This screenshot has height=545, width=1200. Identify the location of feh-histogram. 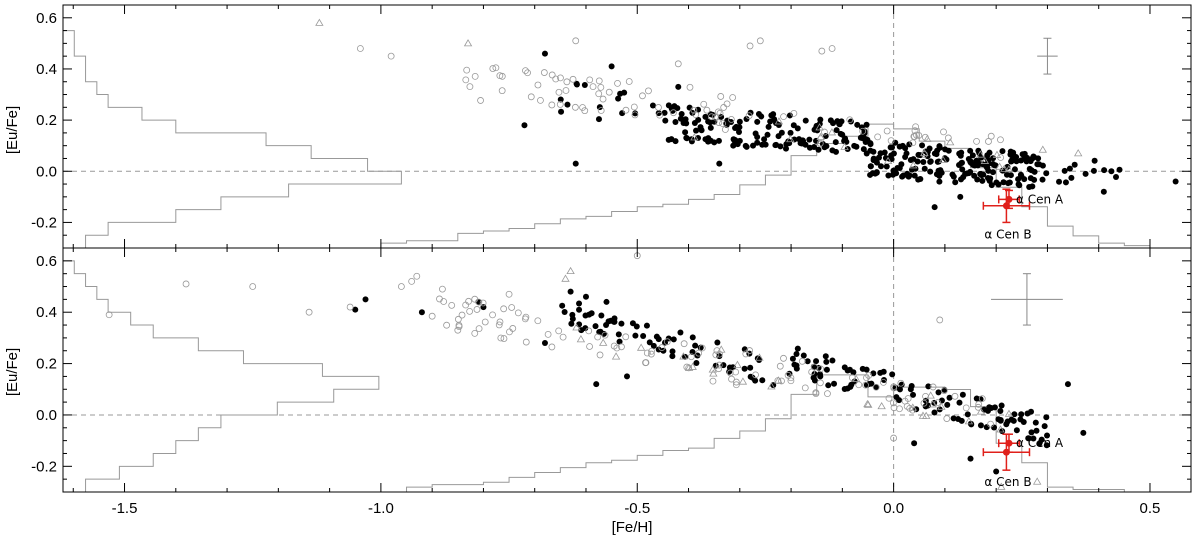
(765, 185).